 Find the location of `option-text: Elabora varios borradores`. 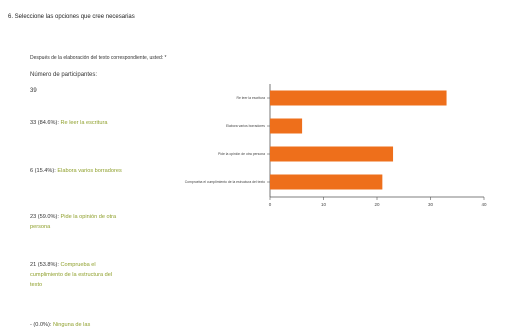

option-text: Elabora varios borradores is located at coordinates (89, 171).